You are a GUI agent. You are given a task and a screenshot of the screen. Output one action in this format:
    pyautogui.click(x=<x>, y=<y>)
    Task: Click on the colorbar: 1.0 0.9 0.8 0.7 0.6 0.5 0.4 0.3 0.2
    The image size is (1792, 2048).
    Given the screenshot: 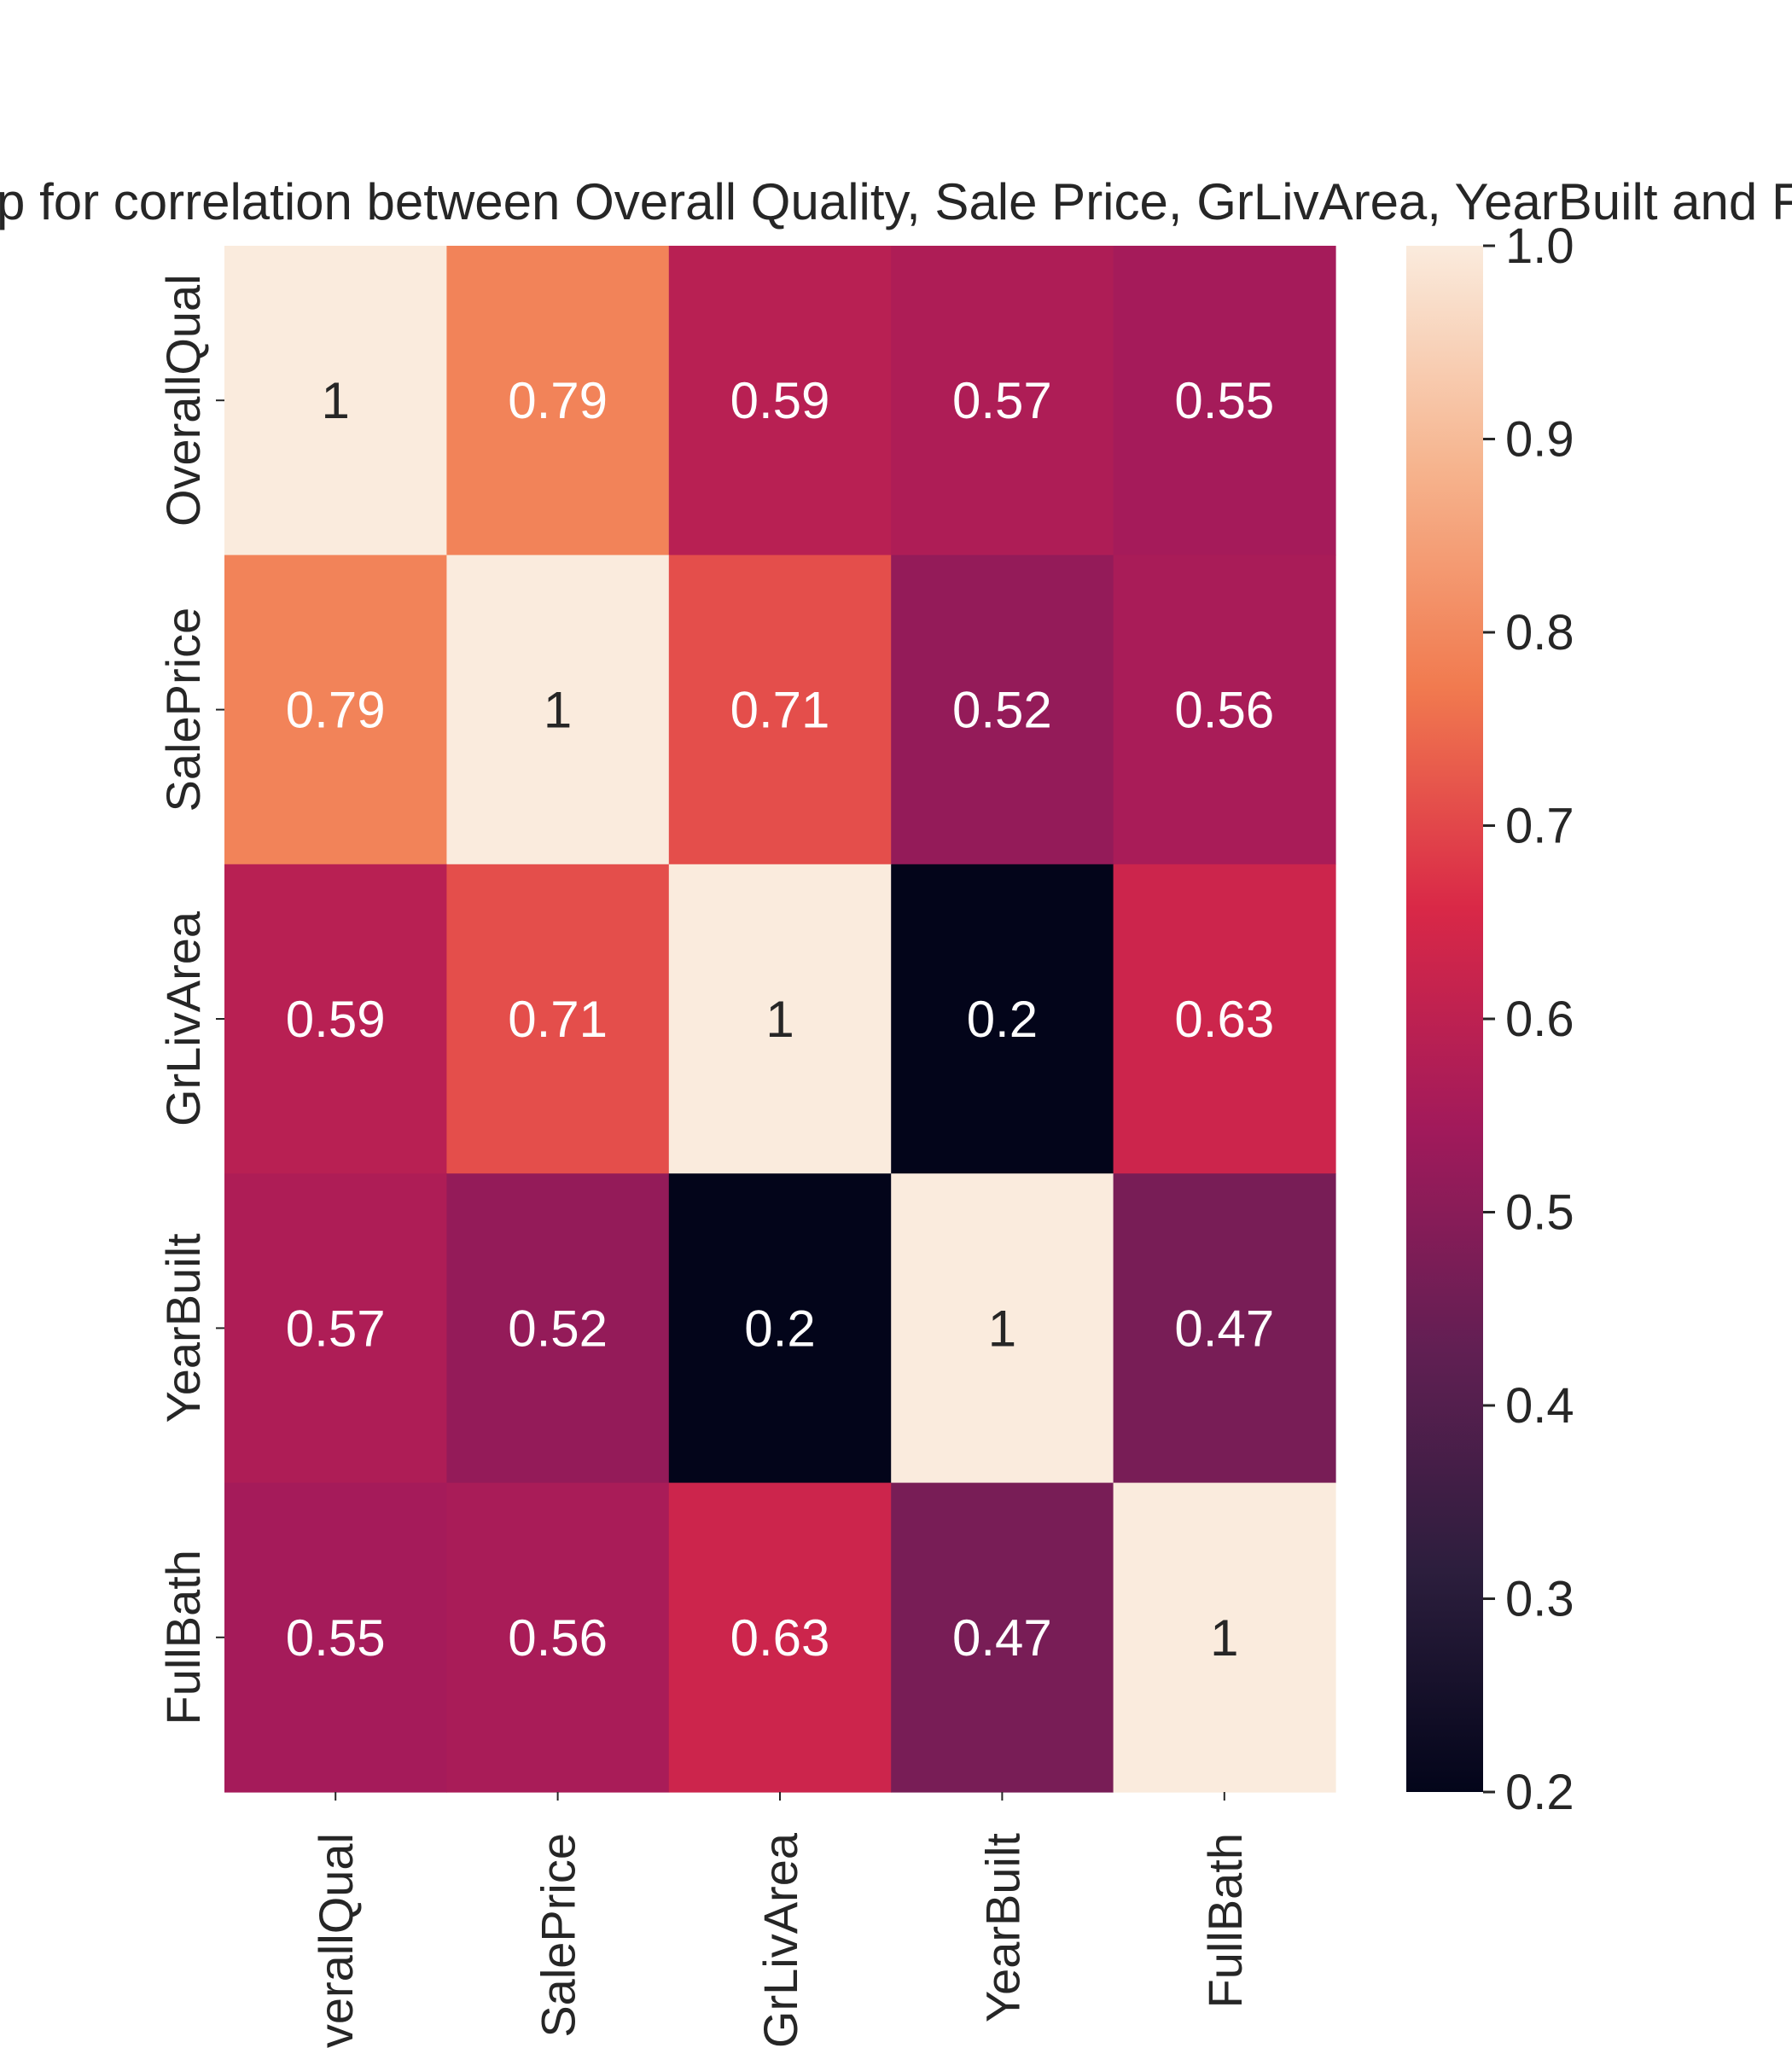 What is the action you would take?
    pyautogui.click(x=1490, y=1019)
    